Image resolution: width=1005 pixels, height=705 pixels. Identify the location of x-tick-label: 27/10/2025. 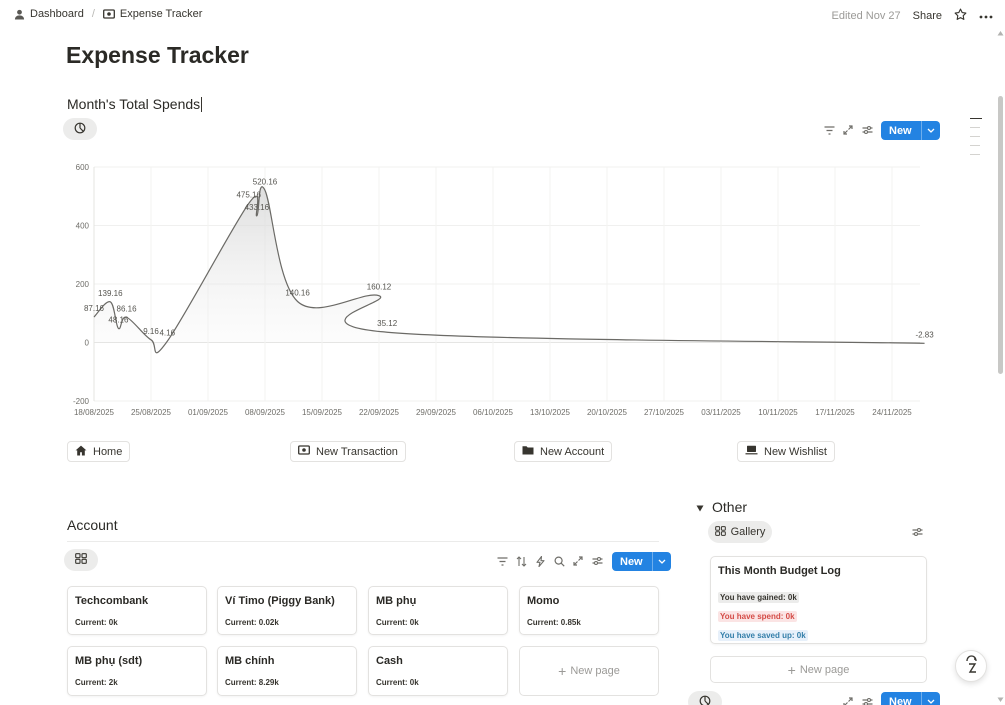
(664, 412).